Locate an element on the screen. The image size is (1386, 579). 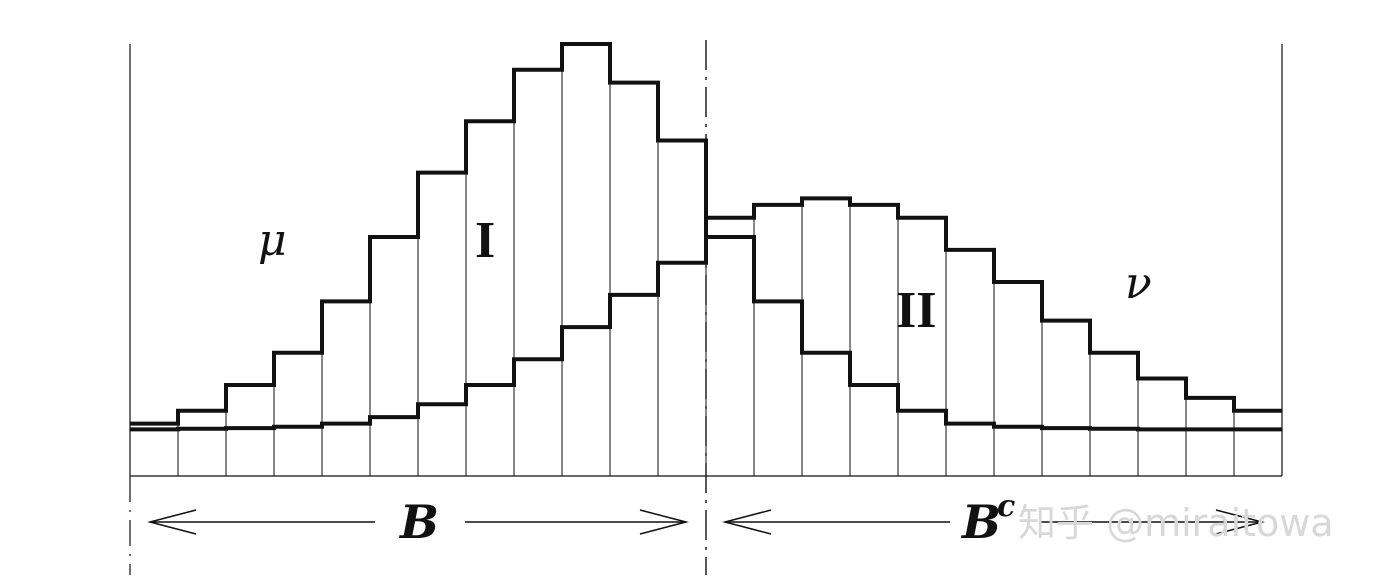
mu-label: μ is located at coordinates (272, 240).